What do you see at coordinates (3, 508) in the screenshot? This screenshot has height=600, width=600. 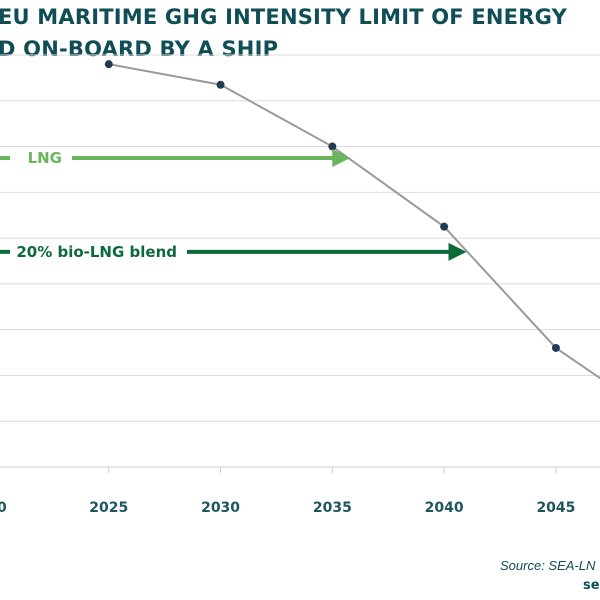 I see `x-tick-label: 20` at bounding box center [3, 508].